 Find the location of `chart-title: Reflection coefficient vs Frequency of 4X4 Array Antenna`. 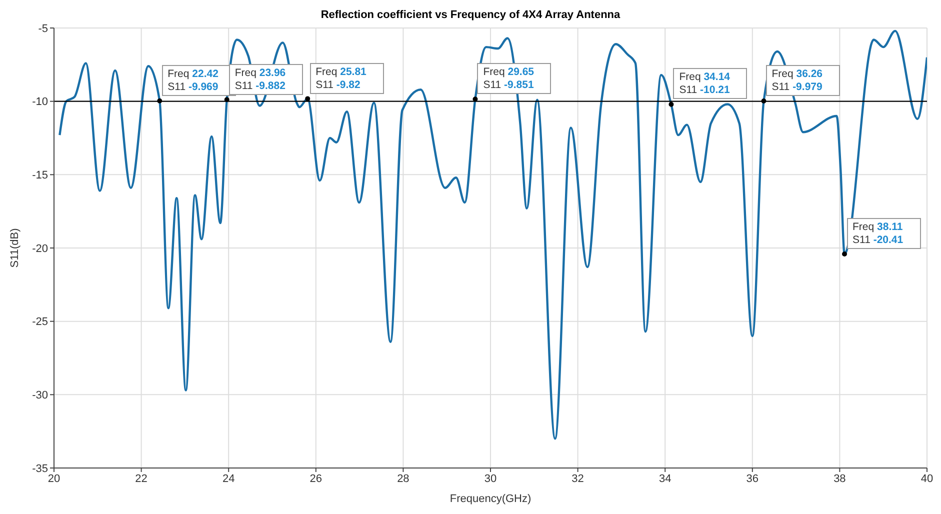

chart-title: Reflection coefficient vs Frequency of 4X4 Array Antenna is located at coordinates (471, 15).